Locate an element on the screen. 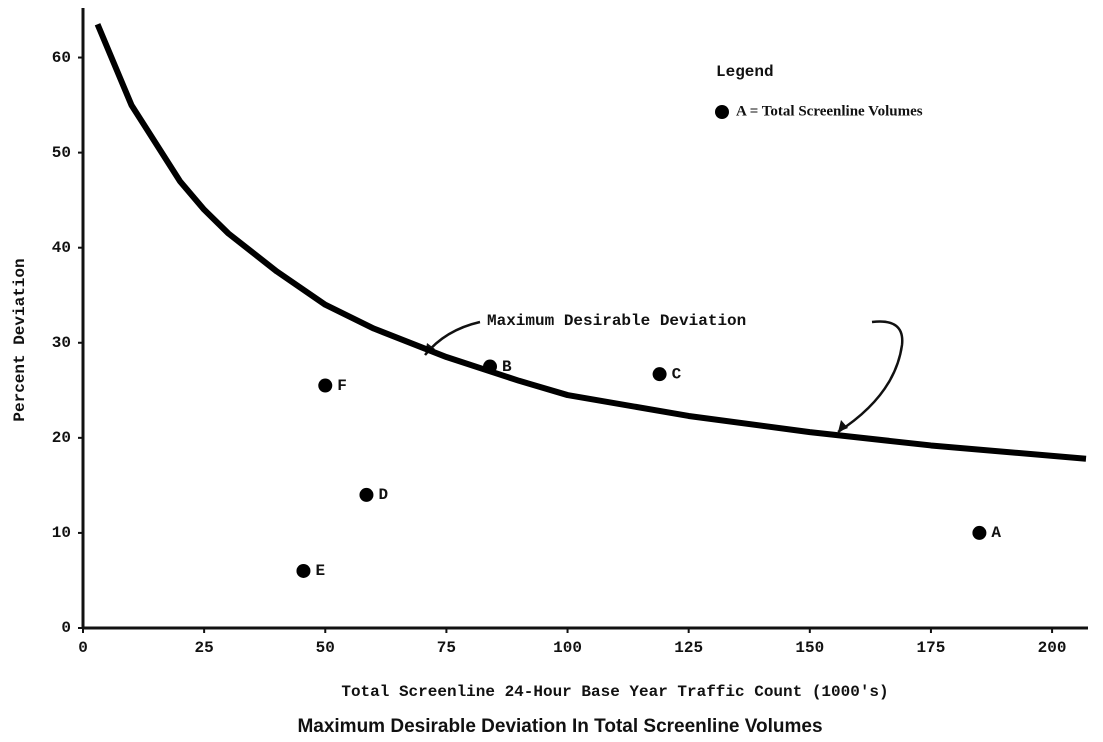 The image size is (1103, 742). x-tick-label: 25 is located at coordinates (204, 648).